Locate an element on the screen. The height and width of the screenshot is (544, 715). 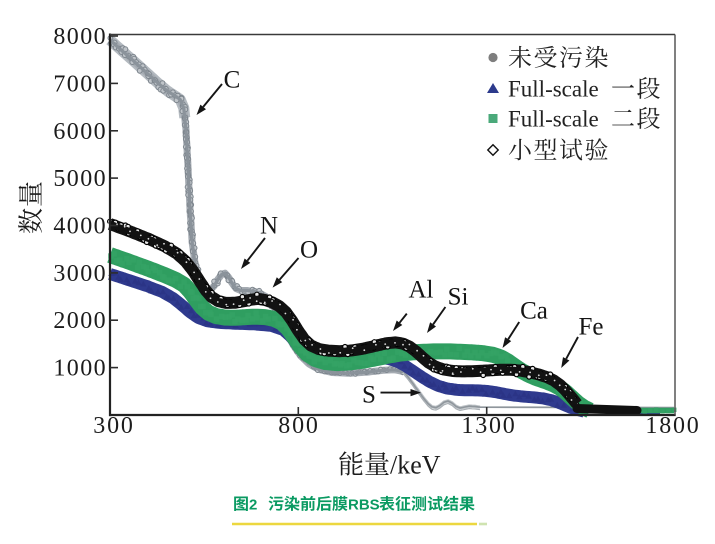
svg-text: 8000 is located at coordinates (80, 37).